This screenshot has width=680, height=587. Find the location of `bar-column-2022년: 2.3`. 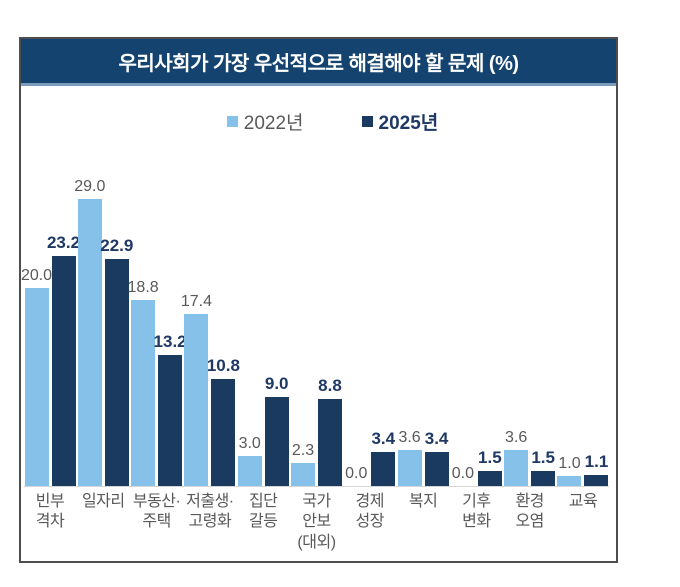

bar-column-2022년: 2.3 is located at coordinates (302, 464).